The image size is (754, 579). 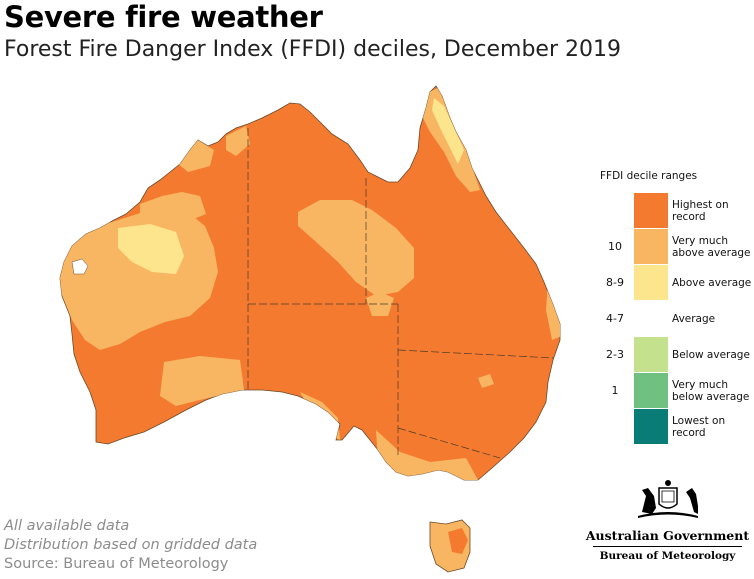 I want to click on note-distribution: Distribution based on gridded data, so click(x=131, y=545).